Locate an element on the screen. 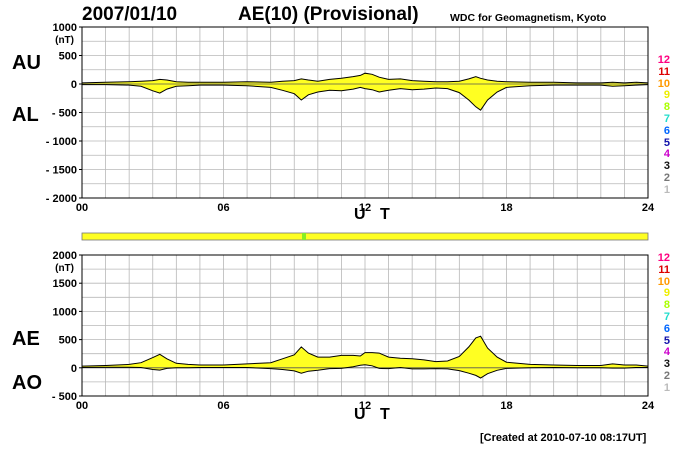 Image resolution: width=700 pixels, height=450 pixels. coverage-bar is located at coordinates (365, 236).